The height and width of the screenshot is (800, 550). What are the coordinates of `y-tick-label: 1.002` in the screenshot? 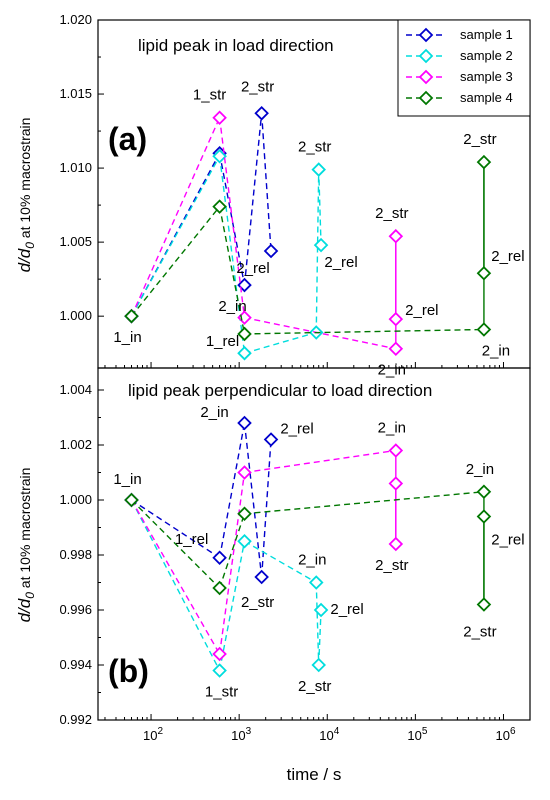 It's located at (75, 444).